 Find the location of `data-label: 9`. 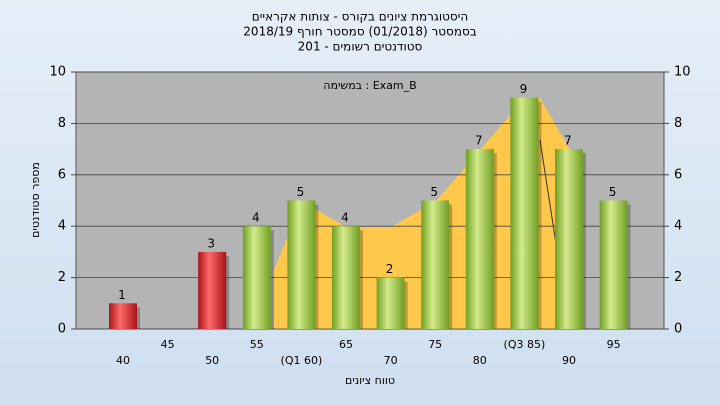

data-label: 9 is located at coordinates (524, 89).